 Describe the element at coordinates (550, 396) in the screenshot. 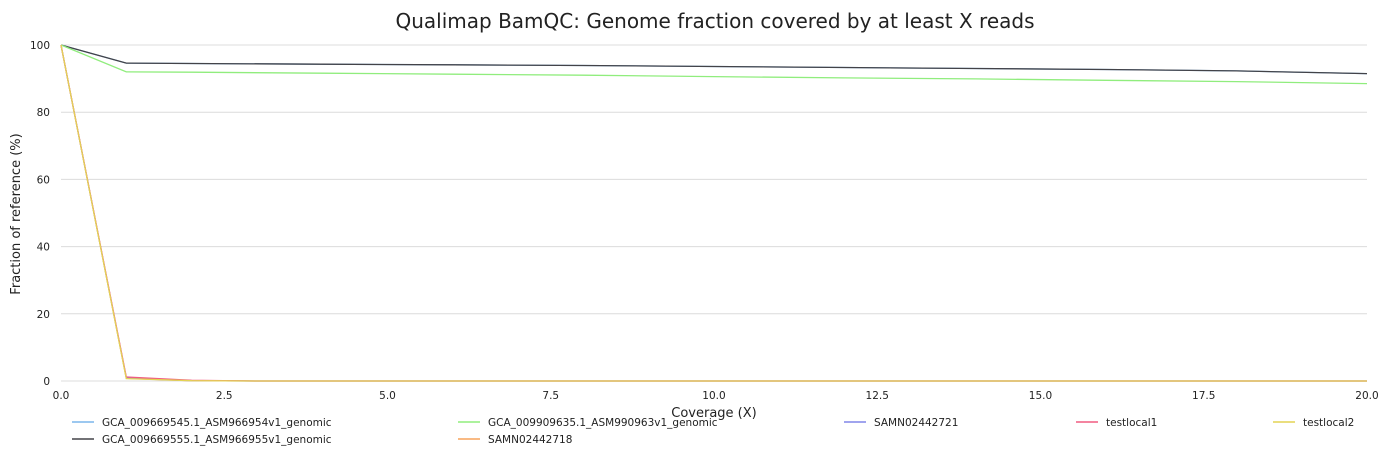

I see `x-tick-label: 7.5` at that location.